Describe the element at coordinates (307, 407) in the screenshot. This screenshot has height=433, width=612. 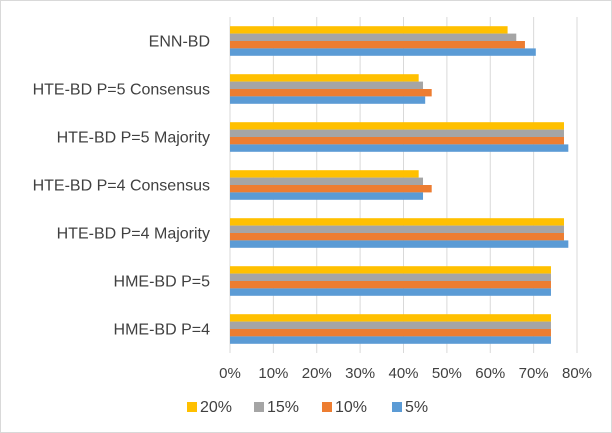
I see `legend: 20% 15% 10% 5%` at that location.